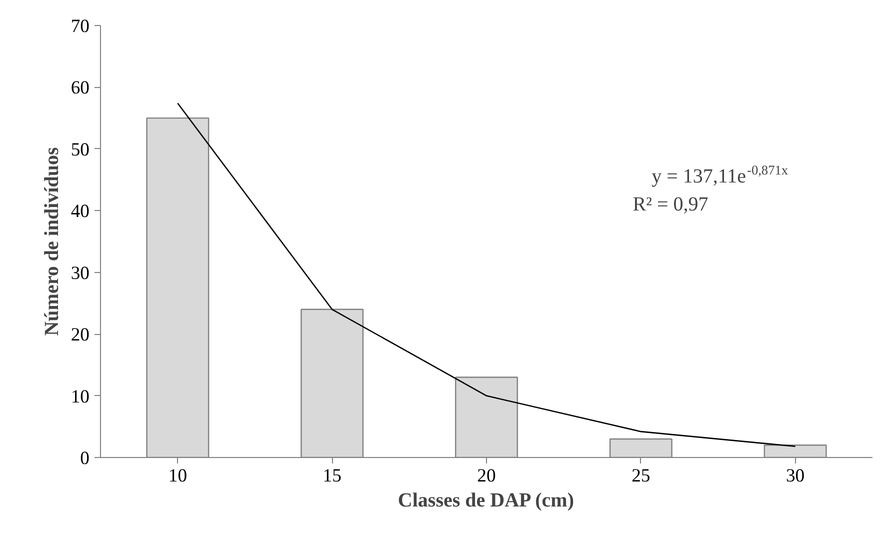 The height and width of the screenshot is (537, 892). I want to click on y-tick-label: 60, so click(80, 88).